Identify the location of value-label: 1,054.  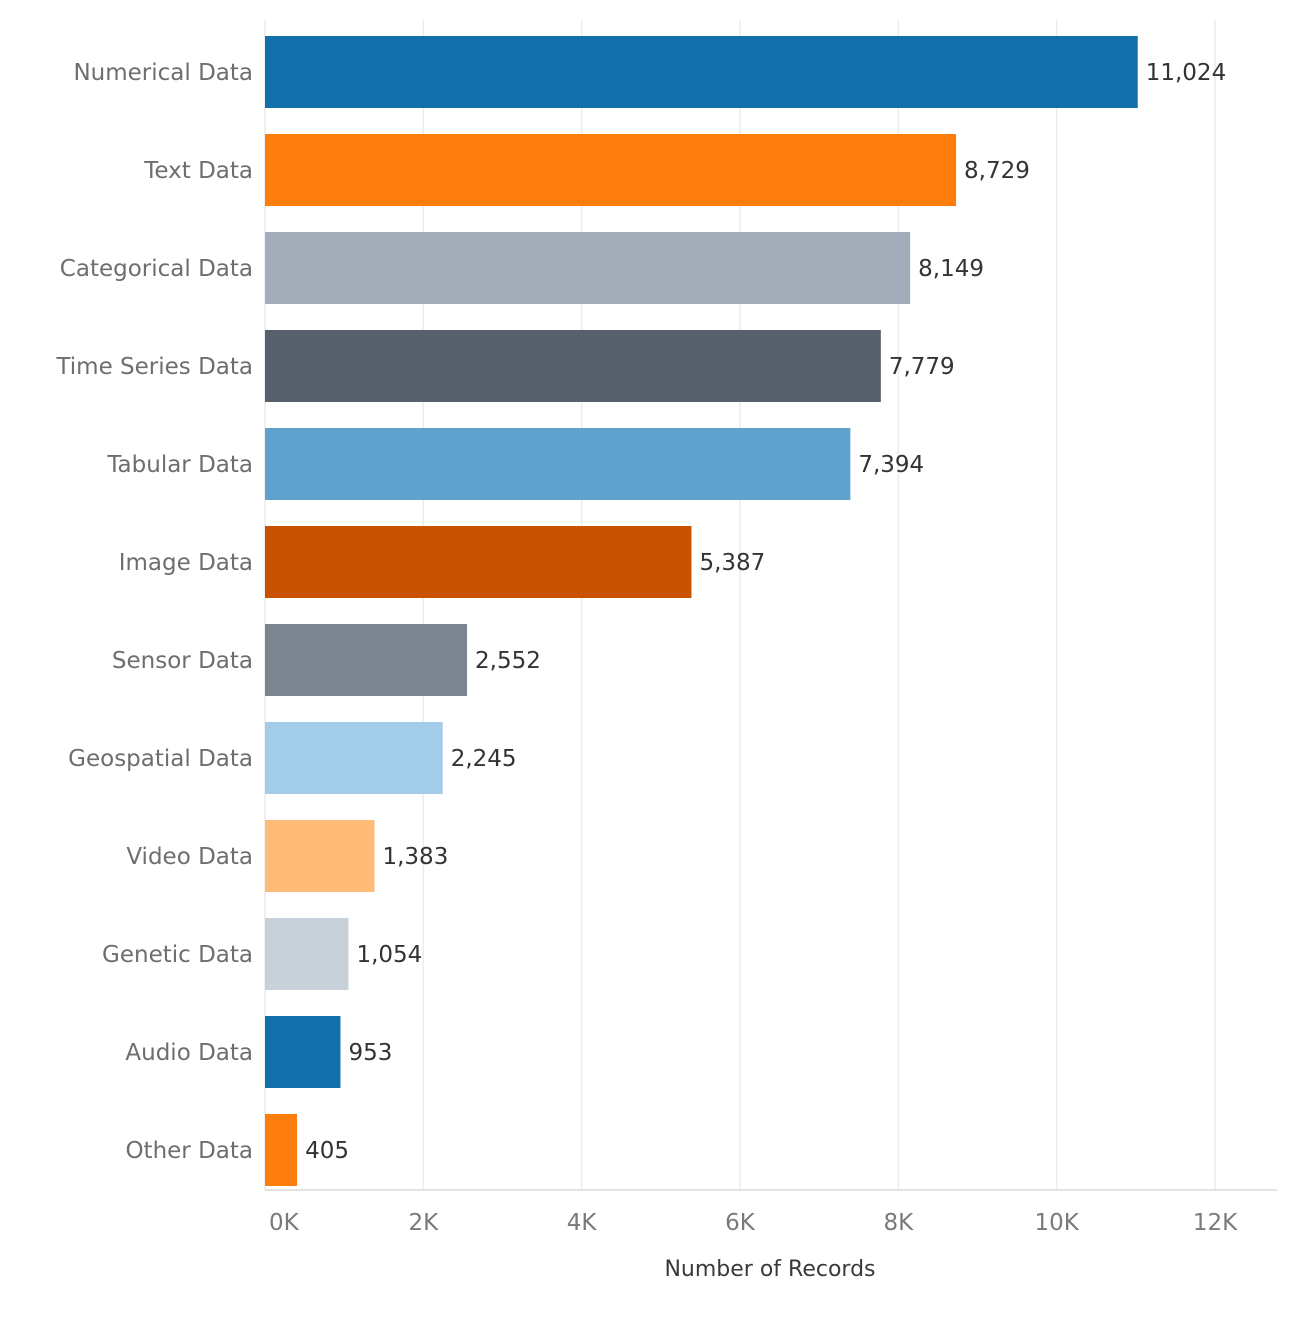
(389, 955).